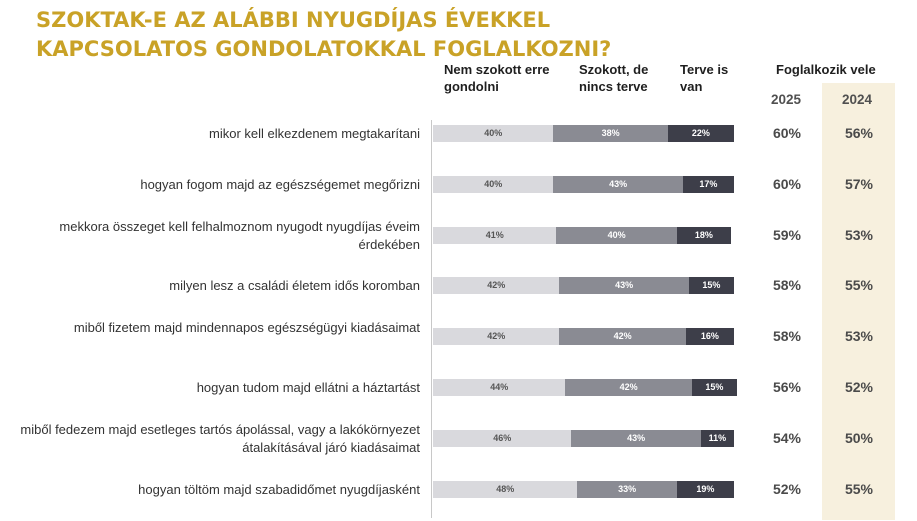 The image size is (917, 521). Describe the element at coordinates (704, 78) in the screenshot. I see `header-terve-is-van: Terve is van` at that location.